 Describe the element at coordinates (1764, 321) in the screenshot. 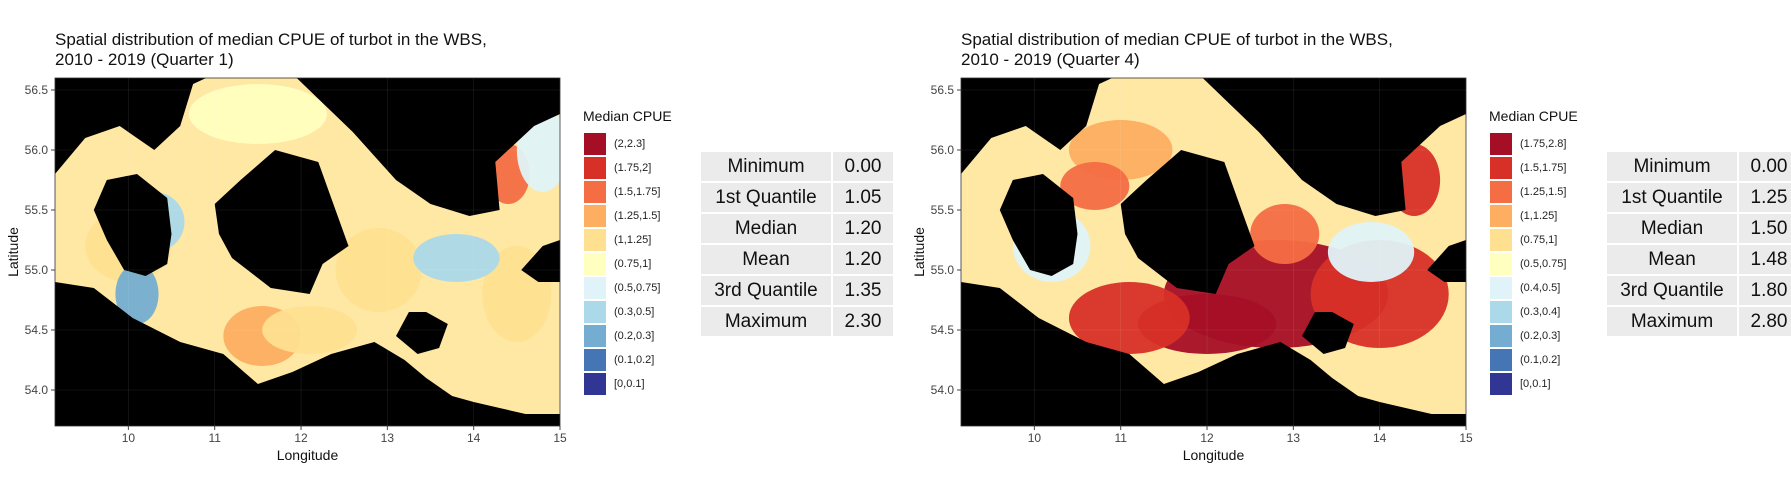

I see `stat-value: 2.80` at that location.